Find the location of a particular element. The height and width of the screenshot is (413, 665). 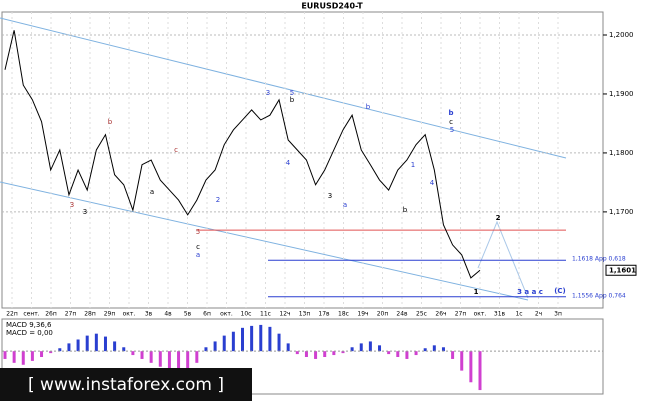

y-tick-label: 1,1800 is located at coordinates (621, 153).